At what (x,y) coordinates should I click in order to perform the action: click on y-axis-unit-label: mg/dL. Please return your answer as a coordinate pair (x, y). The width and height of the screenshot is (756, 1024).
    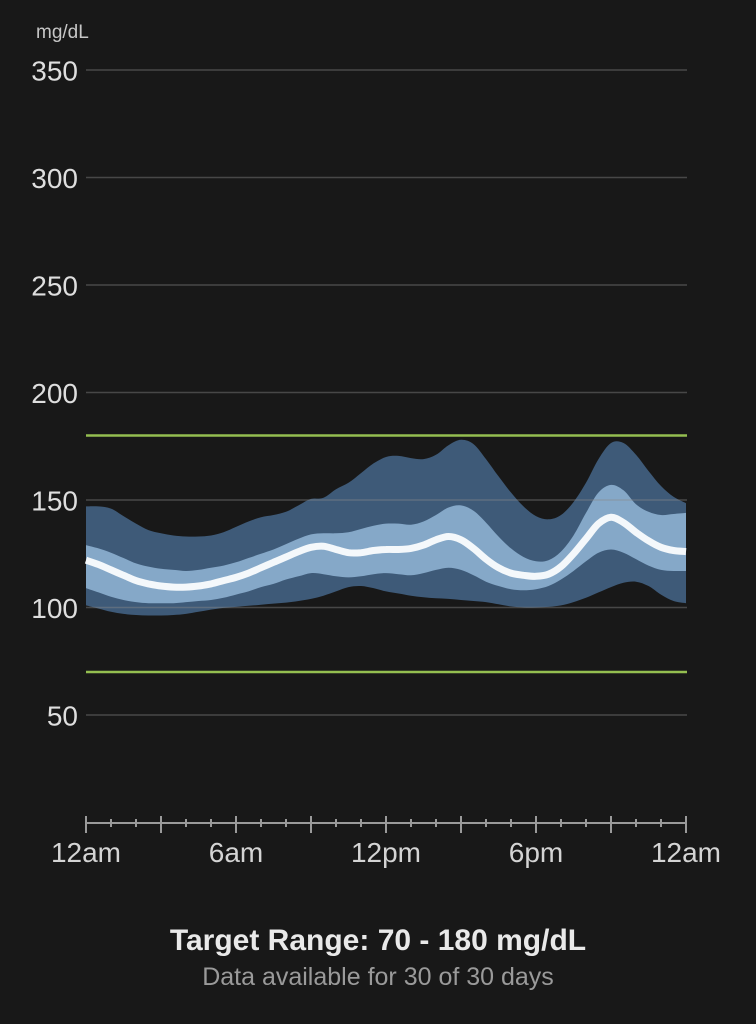
    Looking at the image, I should click on (62, 32).